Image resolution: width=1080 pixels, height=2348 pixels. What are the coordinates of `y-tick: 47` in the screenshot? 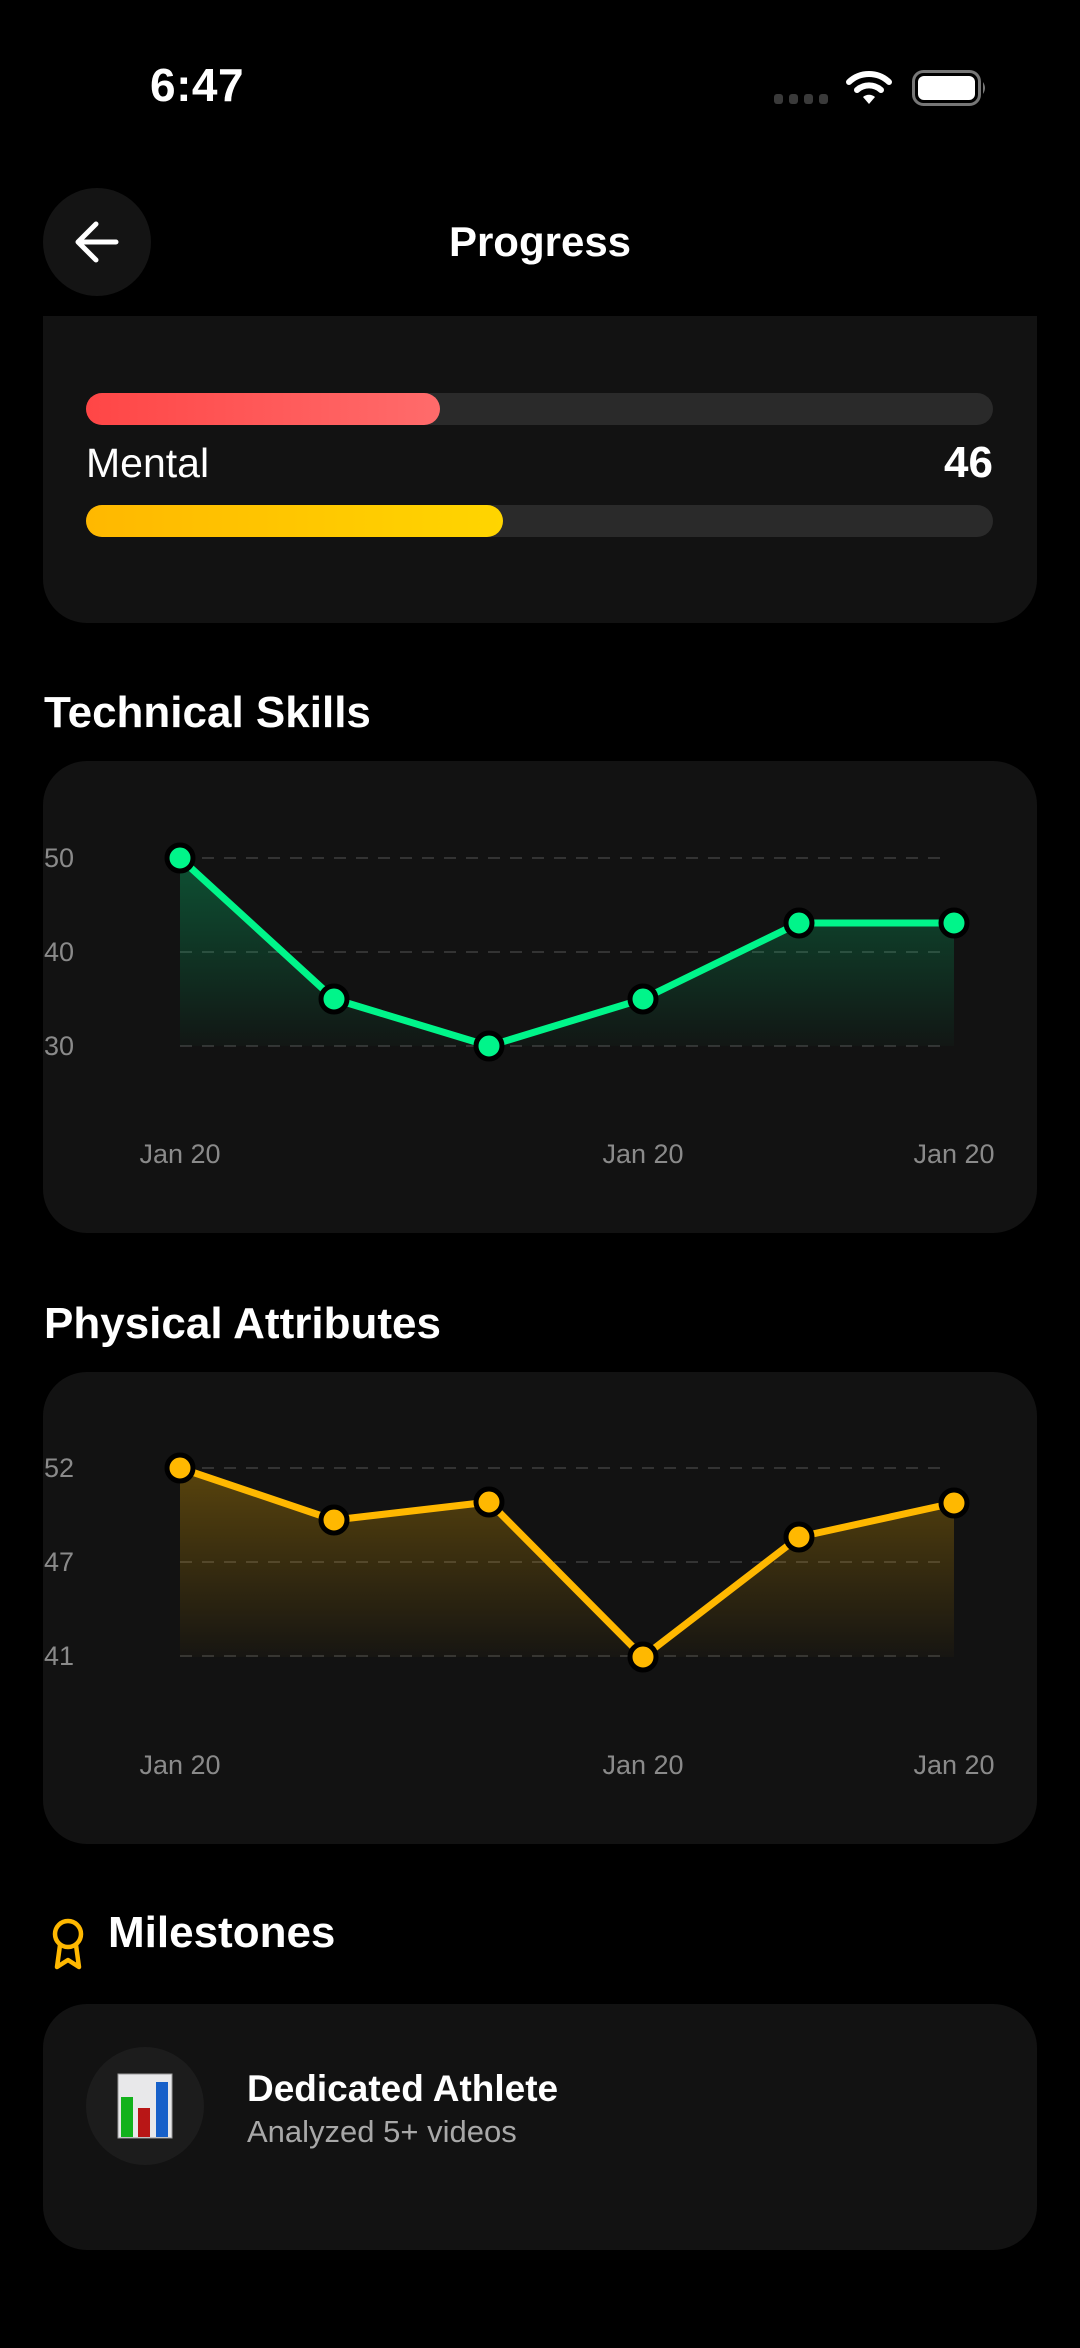 It's located at (59, 1562).